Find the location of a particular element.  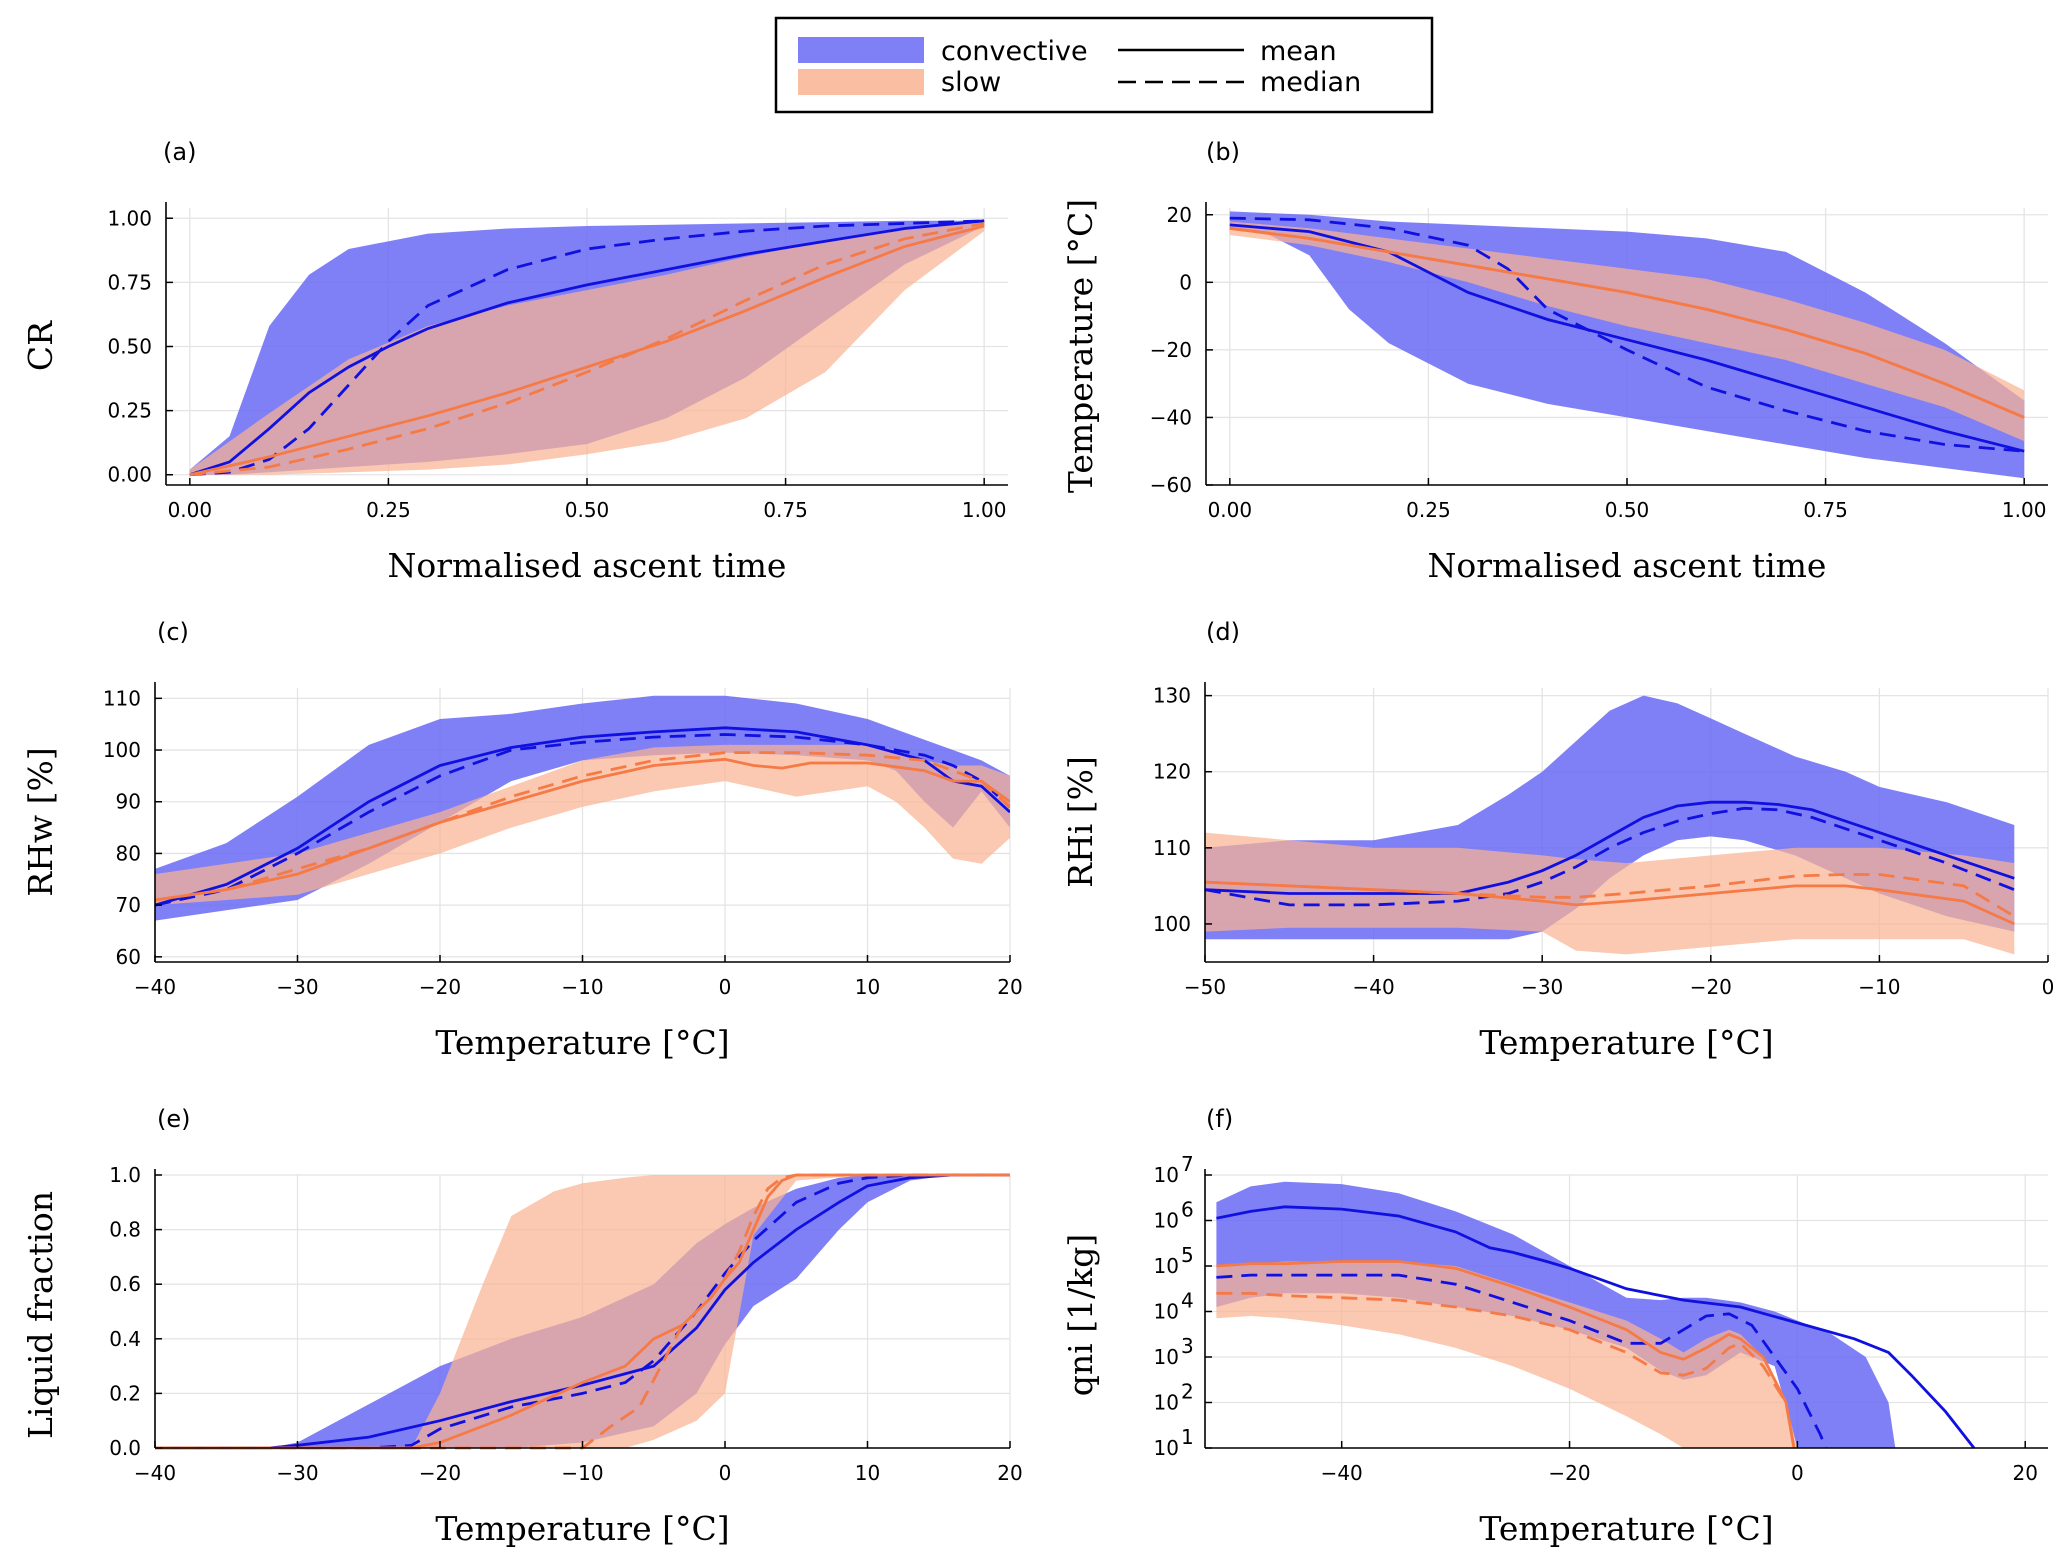

y-tick-label: 0.6 is located at coordinates (125, 1284).